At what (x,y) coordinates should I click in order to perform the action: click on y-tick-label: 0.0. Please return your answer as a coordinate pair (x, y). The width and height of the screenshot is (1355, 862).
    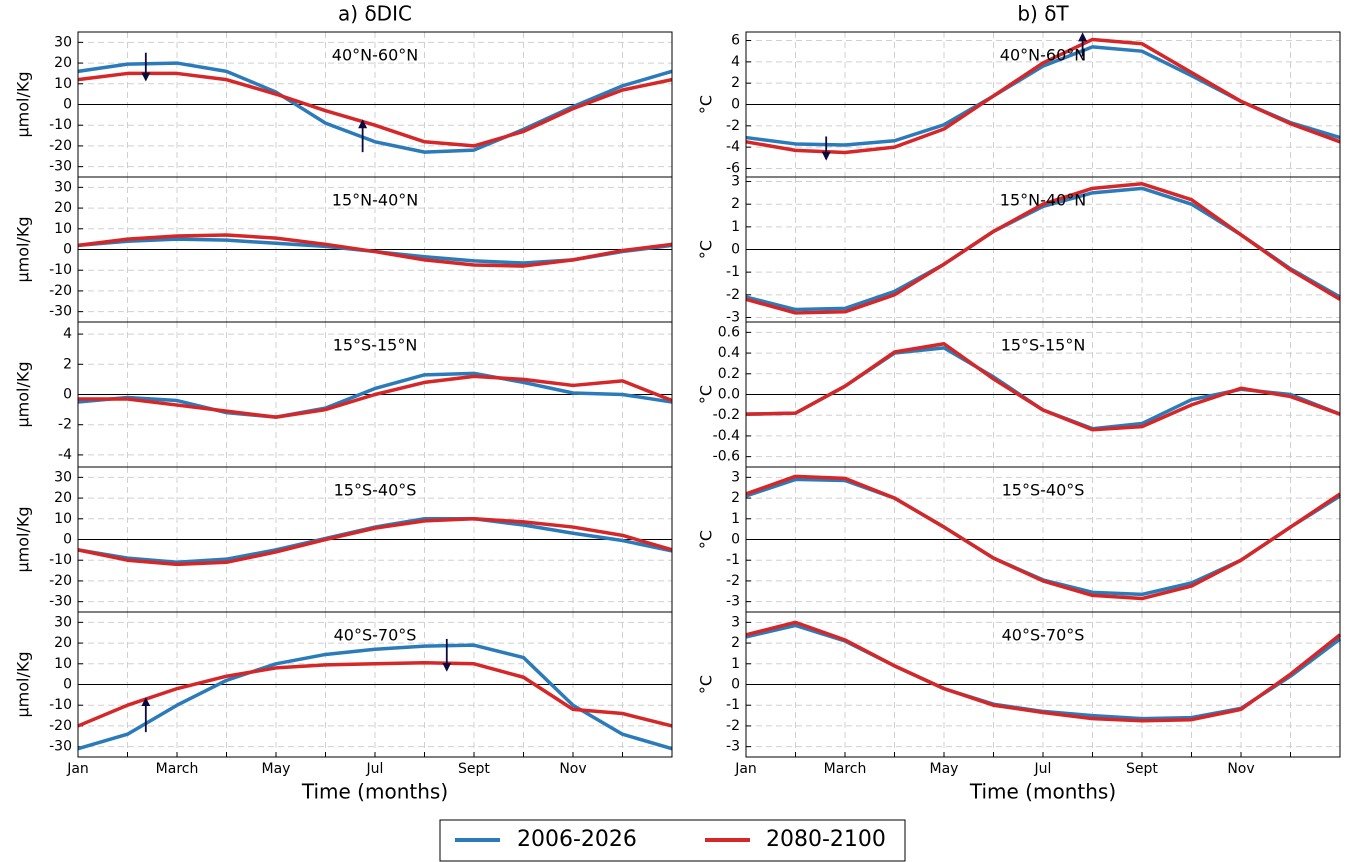
    Looking at the image, I should click on (729, 395).